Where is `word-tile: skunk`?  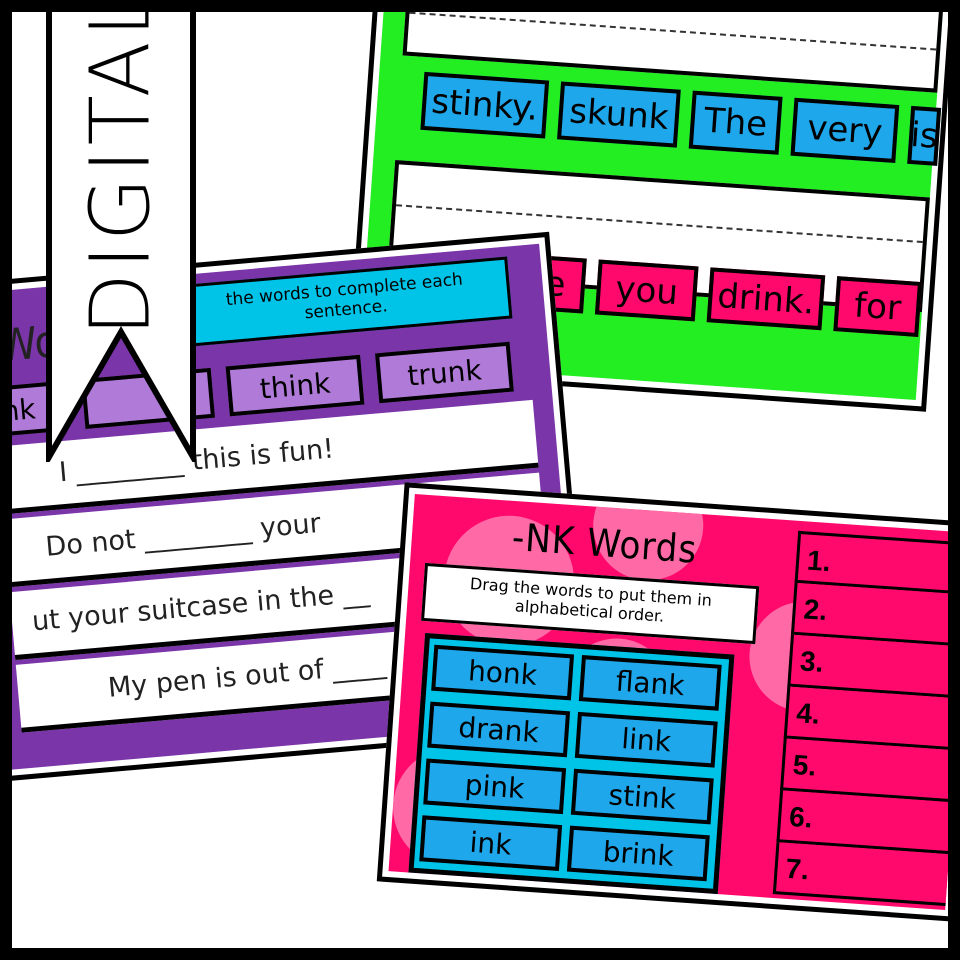
word-tile: skunk is located at coordinates (619, 114).